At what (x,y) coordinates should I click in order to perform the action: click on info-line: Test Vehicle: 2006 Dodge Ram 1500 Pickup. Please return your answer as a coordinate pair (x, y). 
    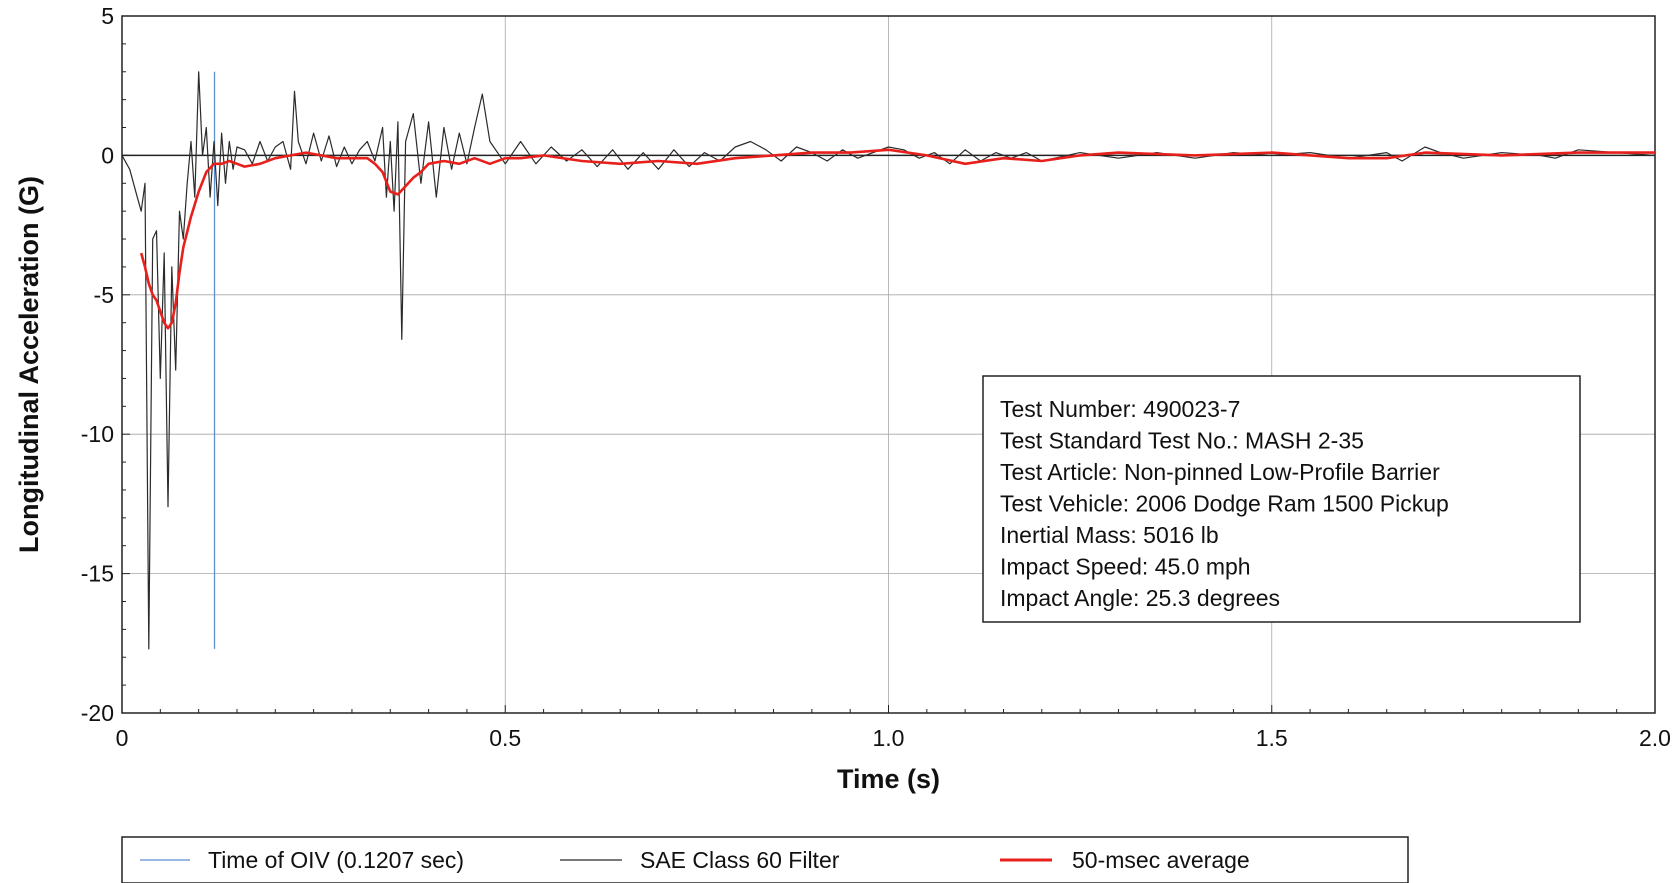
    Looking at the image, I should click on (1224, 504).